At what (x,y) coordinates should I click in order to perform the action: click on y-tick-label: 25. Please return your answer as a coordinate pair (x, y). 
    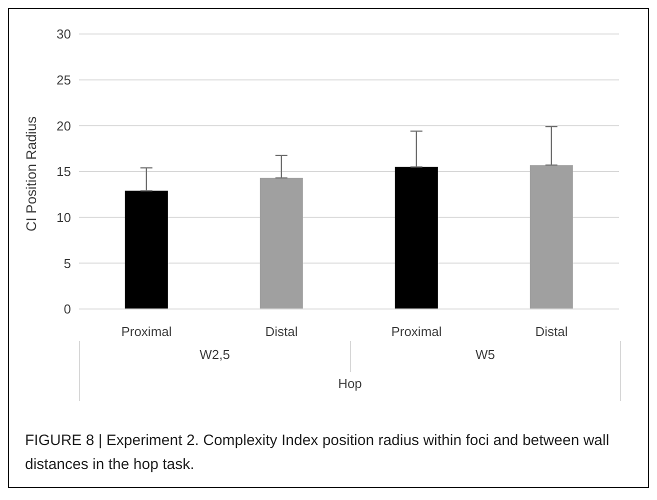
    Looking at the image, I should click on (63, 80).